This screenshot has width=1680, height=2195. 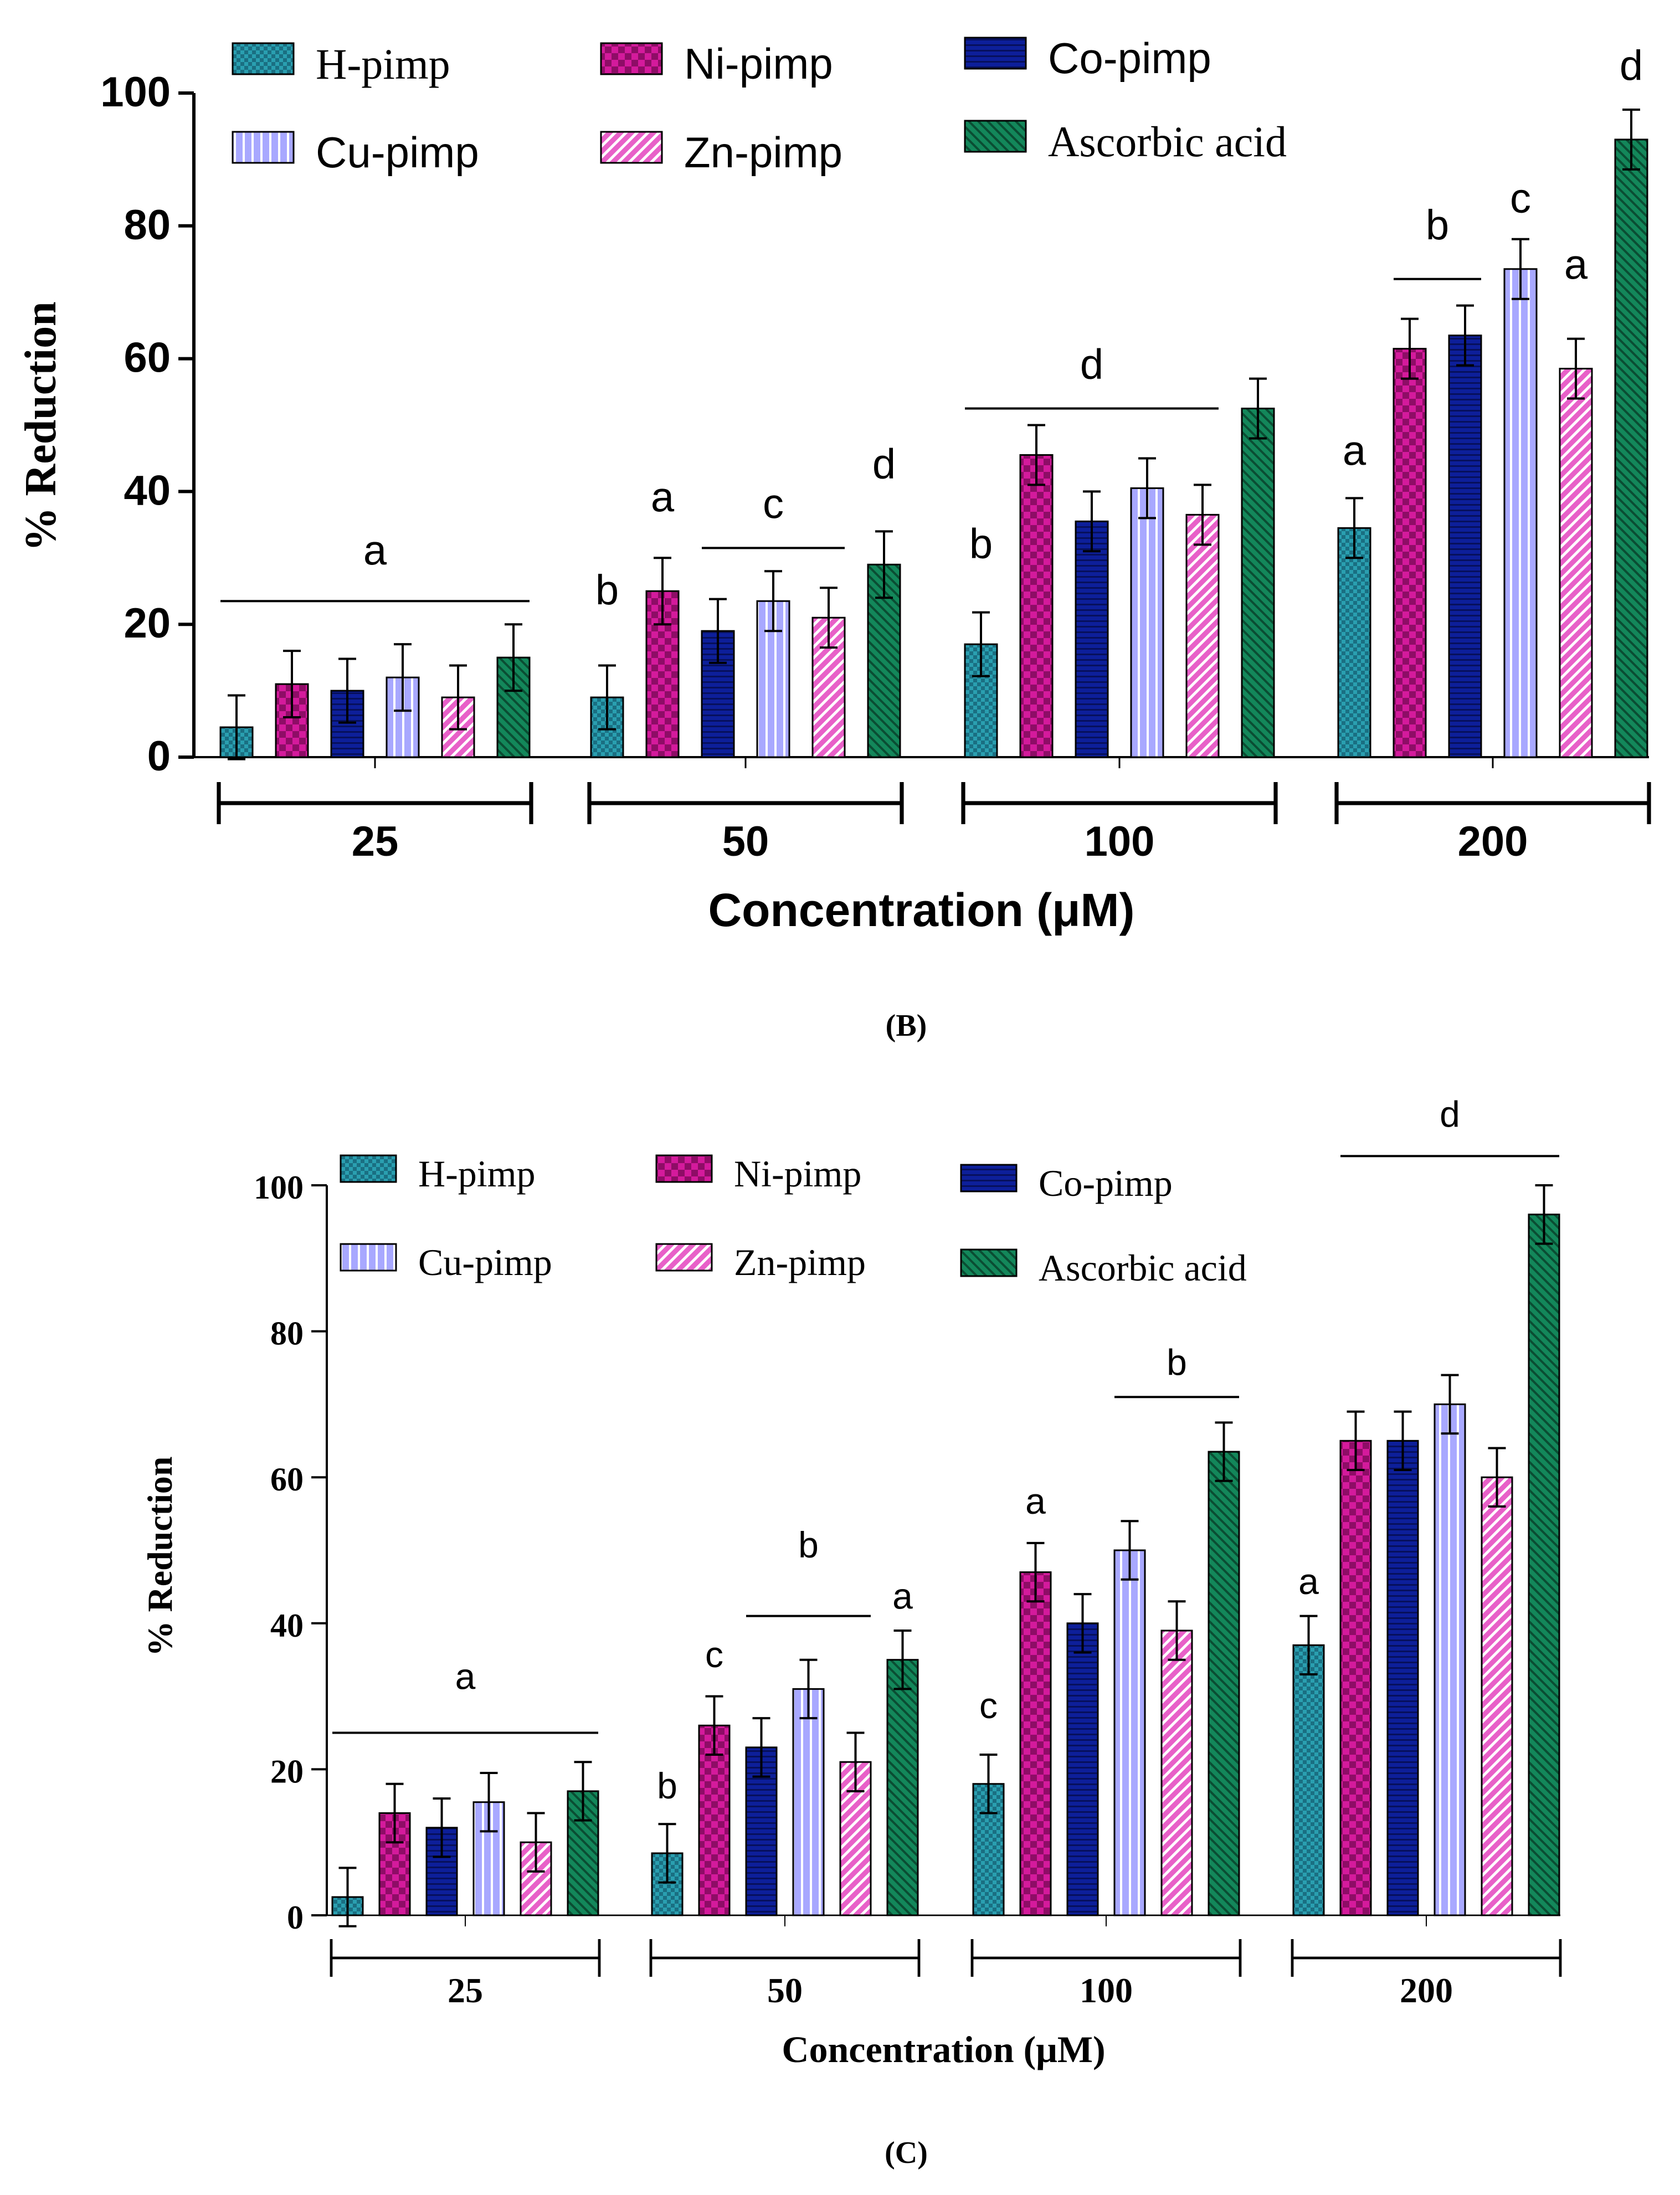 I want to click on panel-label-c: (C), so click(x=906, y=2153).